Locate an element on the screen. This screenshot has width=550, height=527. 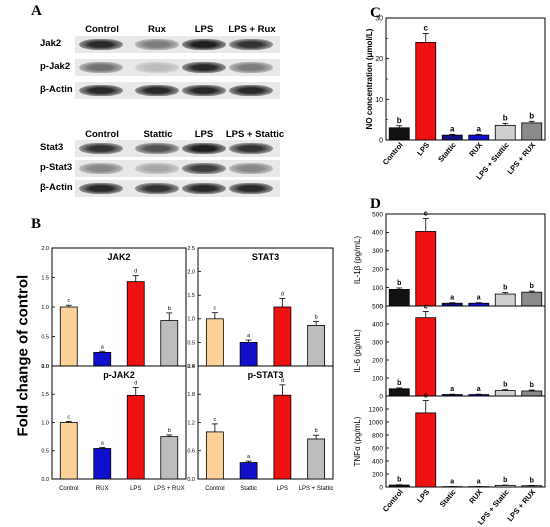
panel-d-tnfa-ytick-label: 600 is located at coordinates (377, 448).